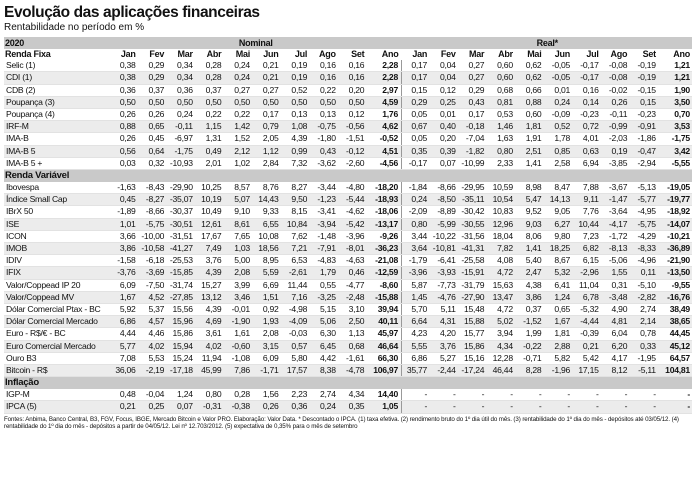 This screenshot has height=490, width=692. Describe the element at coordinates (324, 334) in the screenshot. I see `nominal-value-cell: 6,30` at that location.